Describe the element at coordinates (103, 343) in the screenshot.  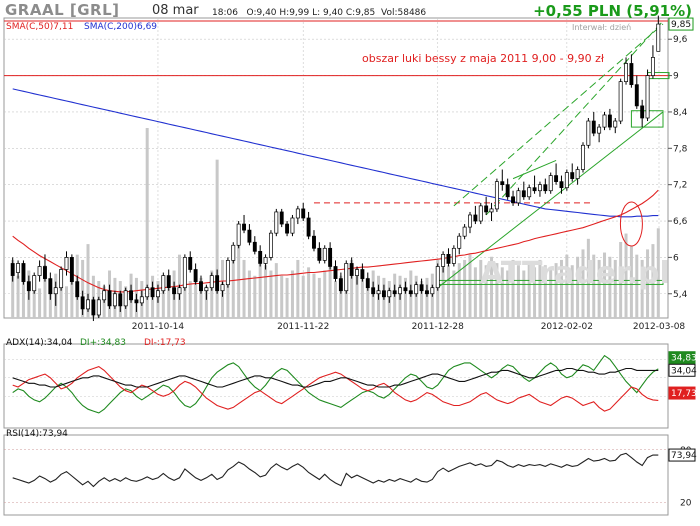
I see `dip-label: DI+:34,83` at that location.